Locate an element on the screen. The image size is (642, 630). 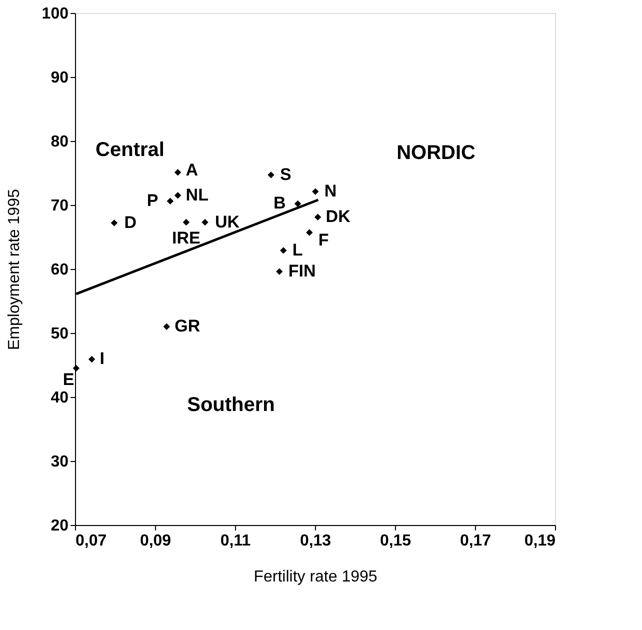
x-tick-label: 0,09 is located at coordinates (156, 541).